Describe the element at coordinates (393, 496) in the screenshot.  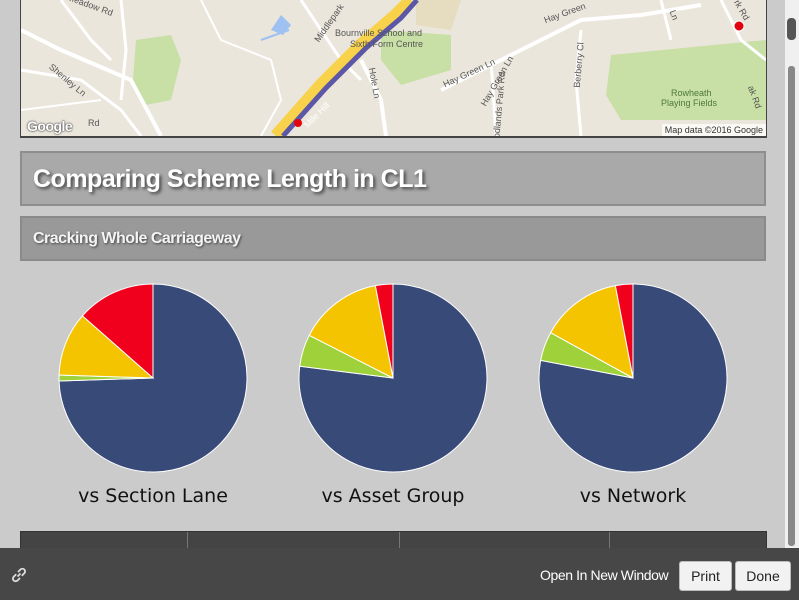
I see `pie-caption: vs Asset Group` at that location.